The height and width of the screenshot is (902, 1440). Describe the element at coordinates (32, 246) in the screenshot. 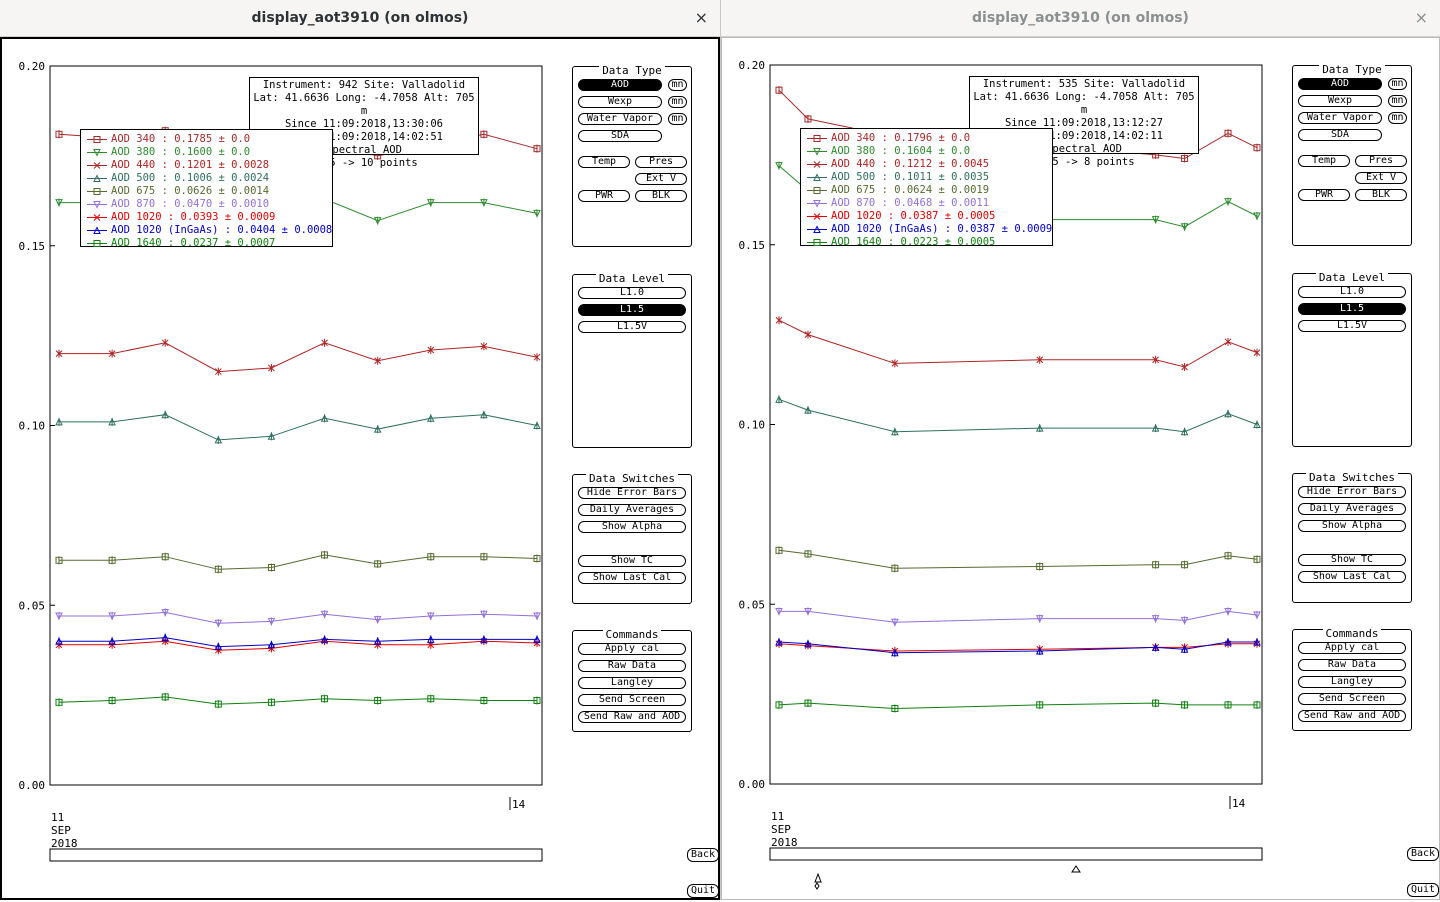

I see `y-tick-label: 0.15` at that location.